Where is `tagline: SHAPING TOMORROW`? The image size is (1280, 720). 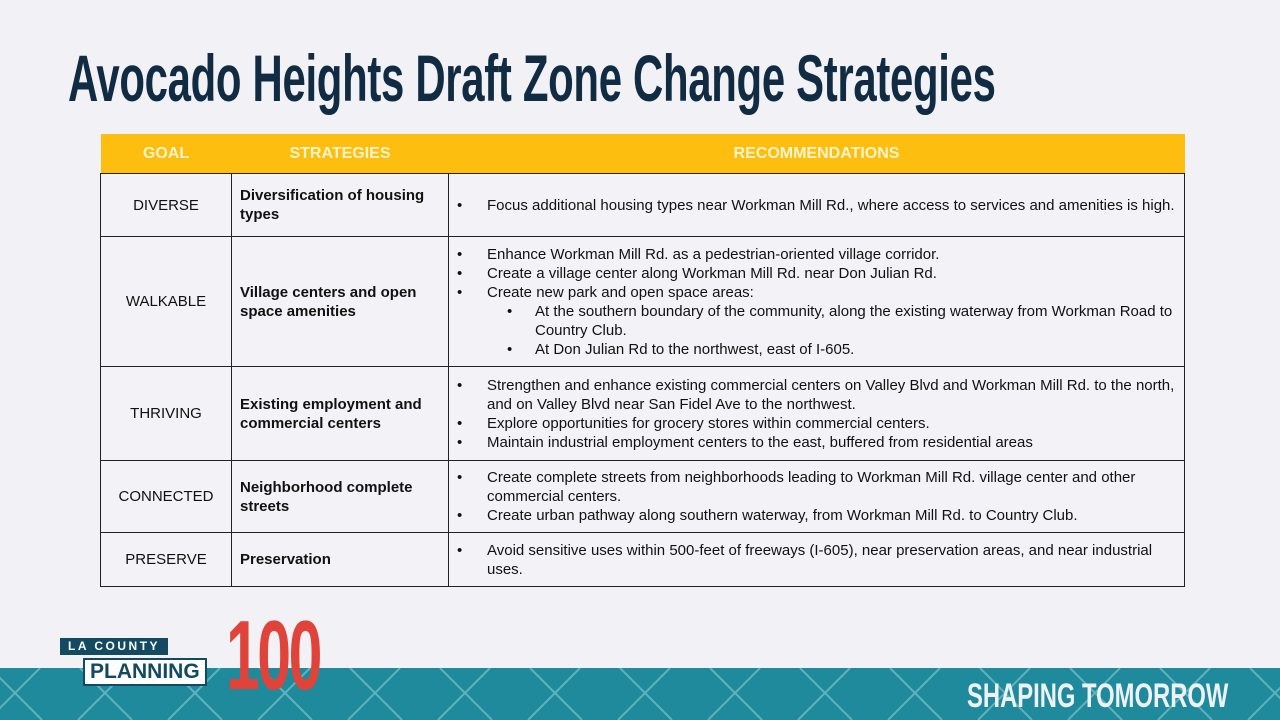 tagline: SHAPING TOMORROW is located at coordinates (1097, 696).